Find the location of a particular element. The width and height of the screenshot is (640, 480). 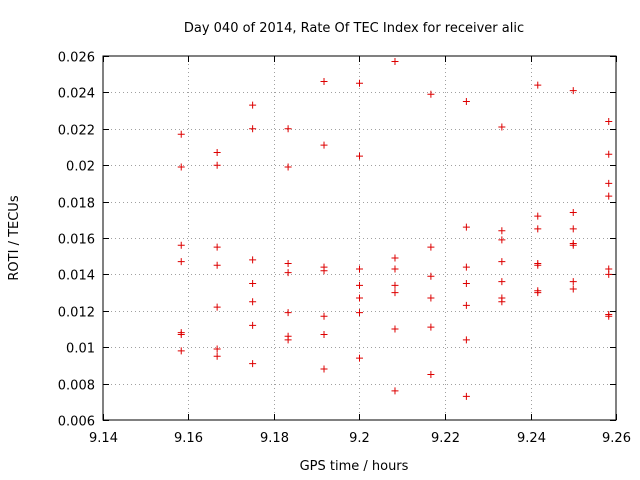

y-tick-label: 0.012 is located at coordinates (76, 313).